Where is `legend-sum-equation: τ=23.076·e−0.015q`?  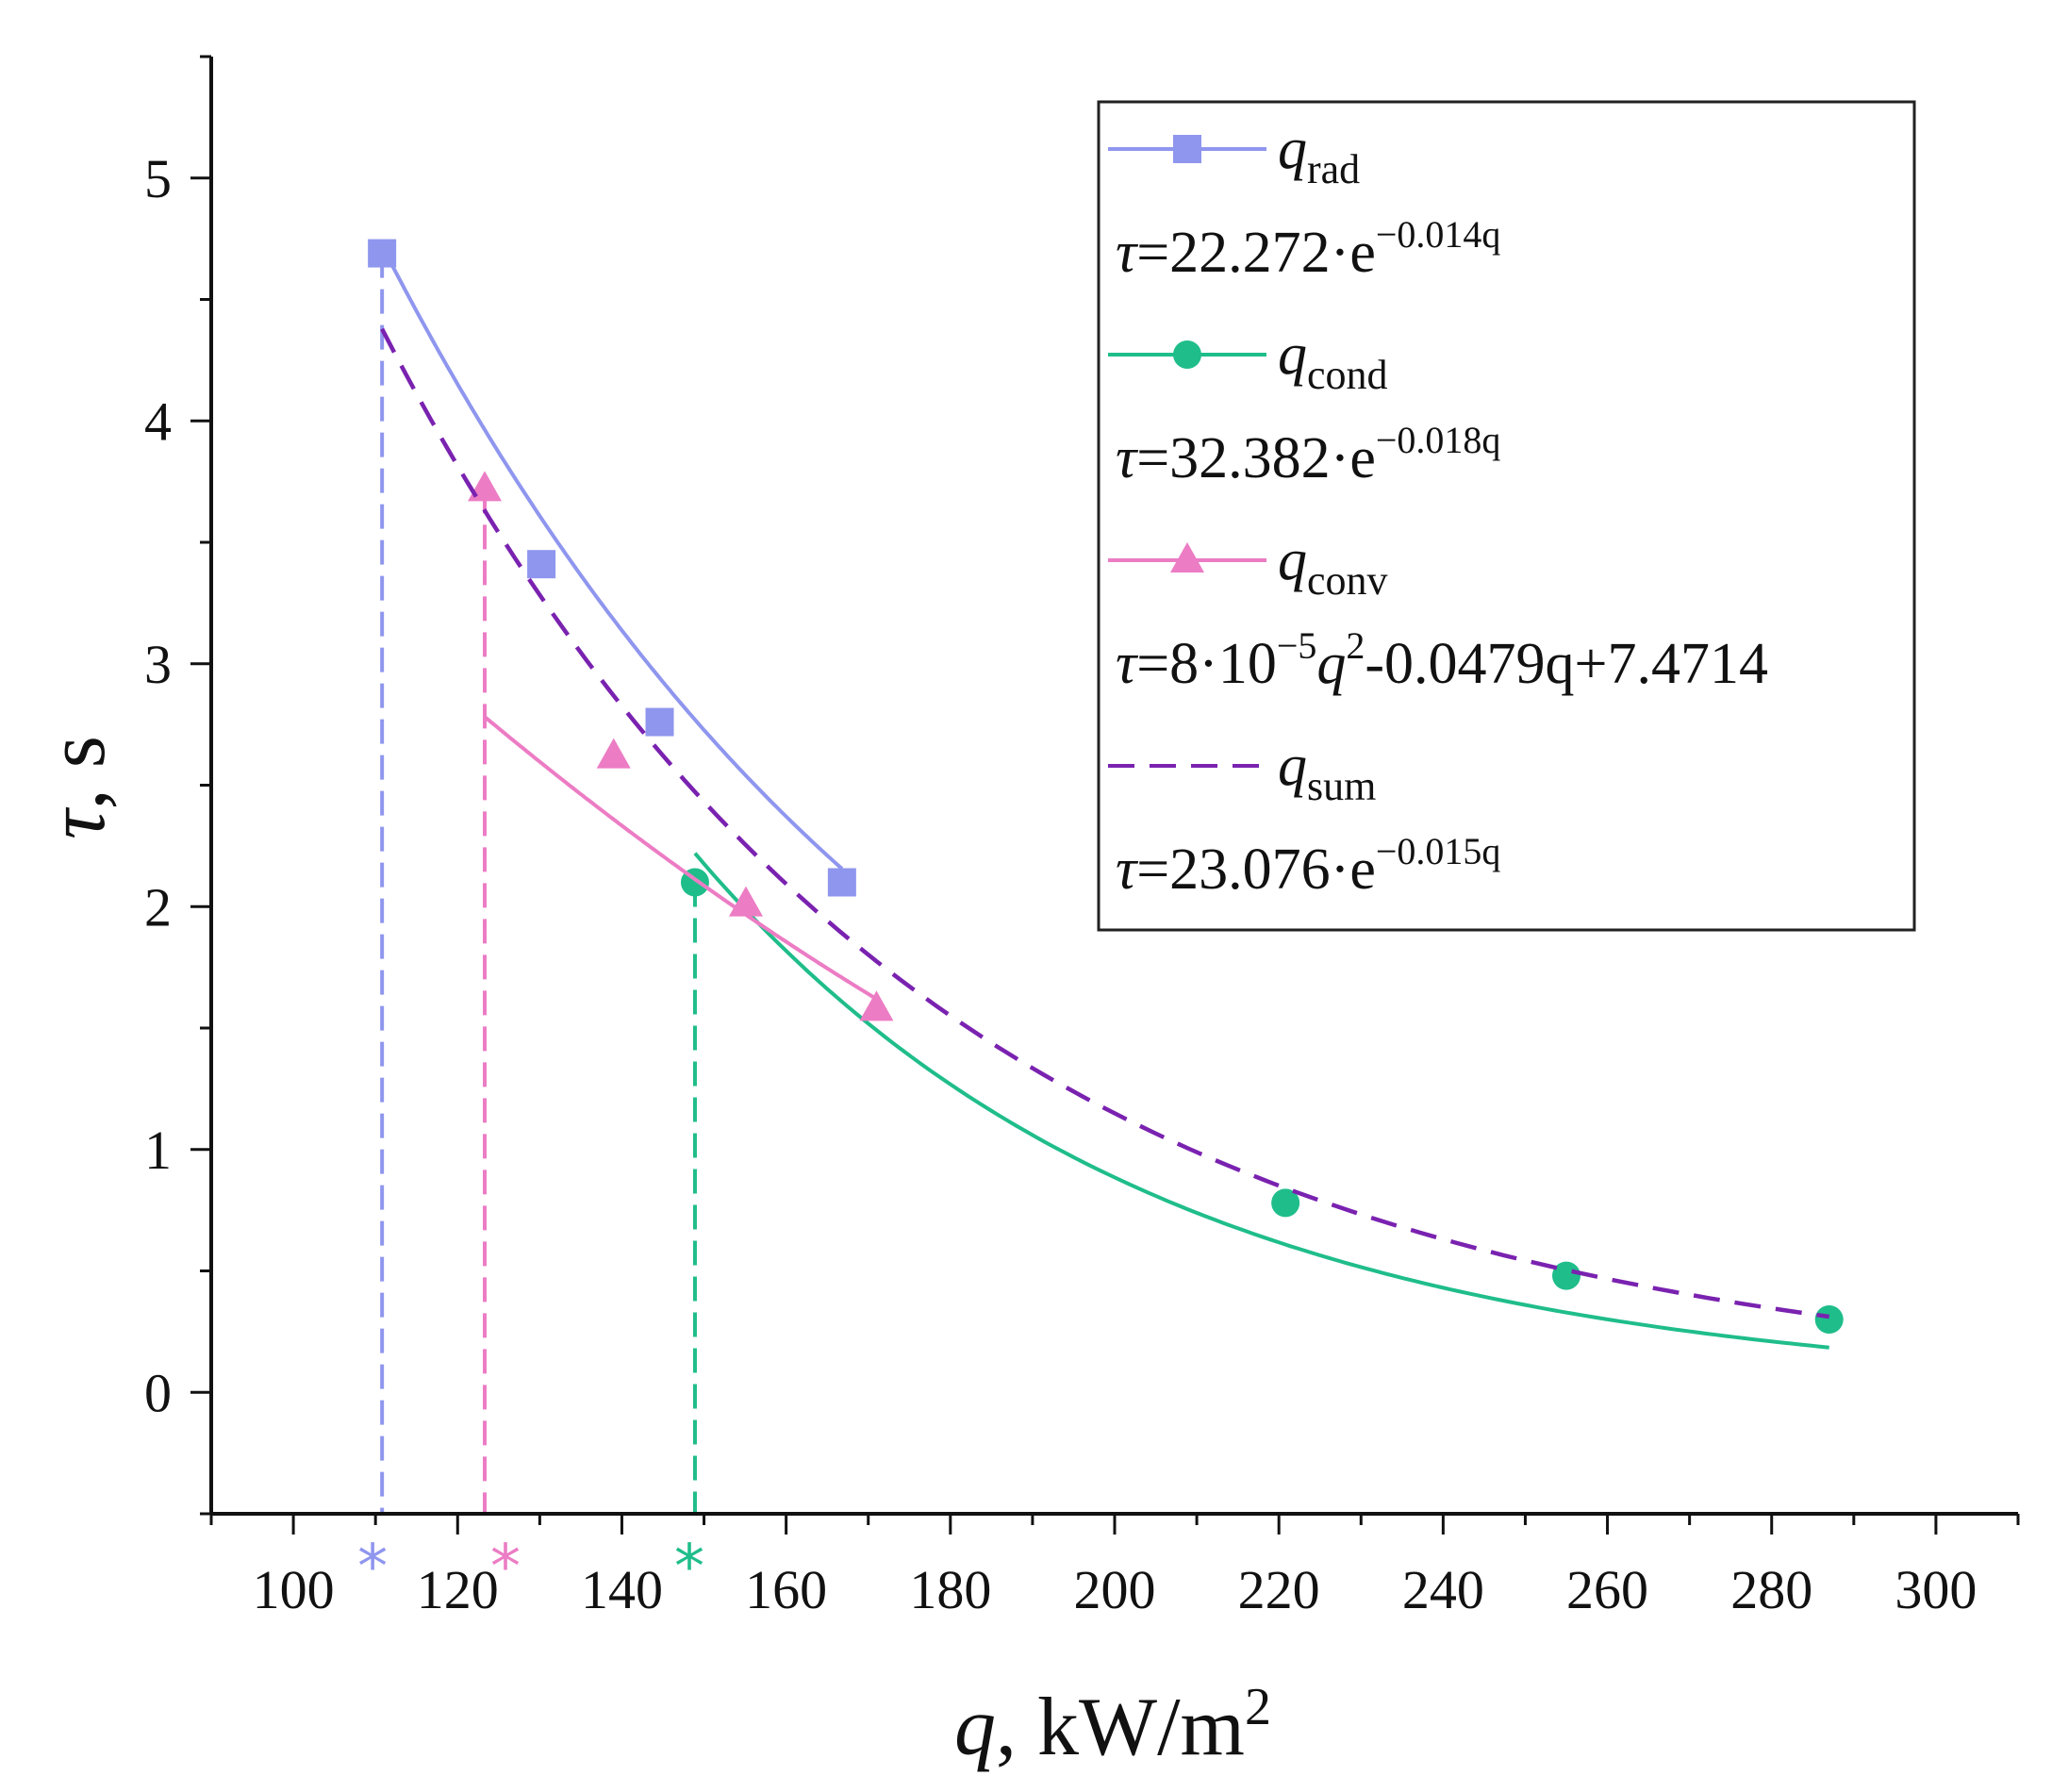 legend-sum-equation: τ=23.076·e−0.015q is located at coordinates (1308, 866).